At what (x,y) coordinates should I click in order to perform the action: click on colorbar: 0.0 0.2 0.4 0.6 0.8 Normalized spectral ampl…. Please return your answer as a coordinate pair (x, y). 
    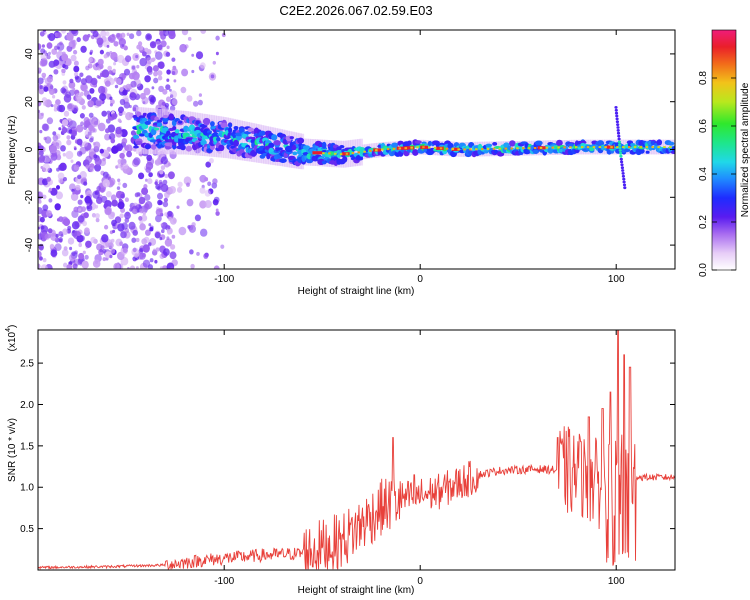
    Looking at the image, I should click on (724, 153).